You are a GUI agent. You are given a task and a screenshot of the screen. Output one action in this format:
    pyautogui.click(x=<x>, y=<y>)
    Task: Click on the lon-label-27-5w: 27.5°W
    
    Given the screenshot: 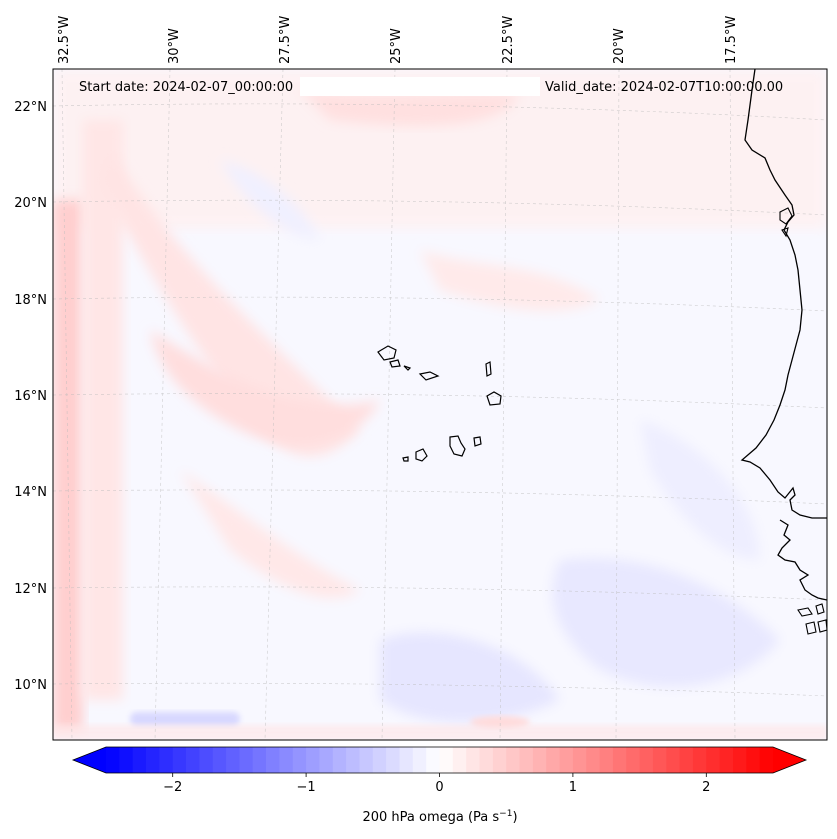 What is the action you would take?
    pyautogui.click(x=285, y=40)
    